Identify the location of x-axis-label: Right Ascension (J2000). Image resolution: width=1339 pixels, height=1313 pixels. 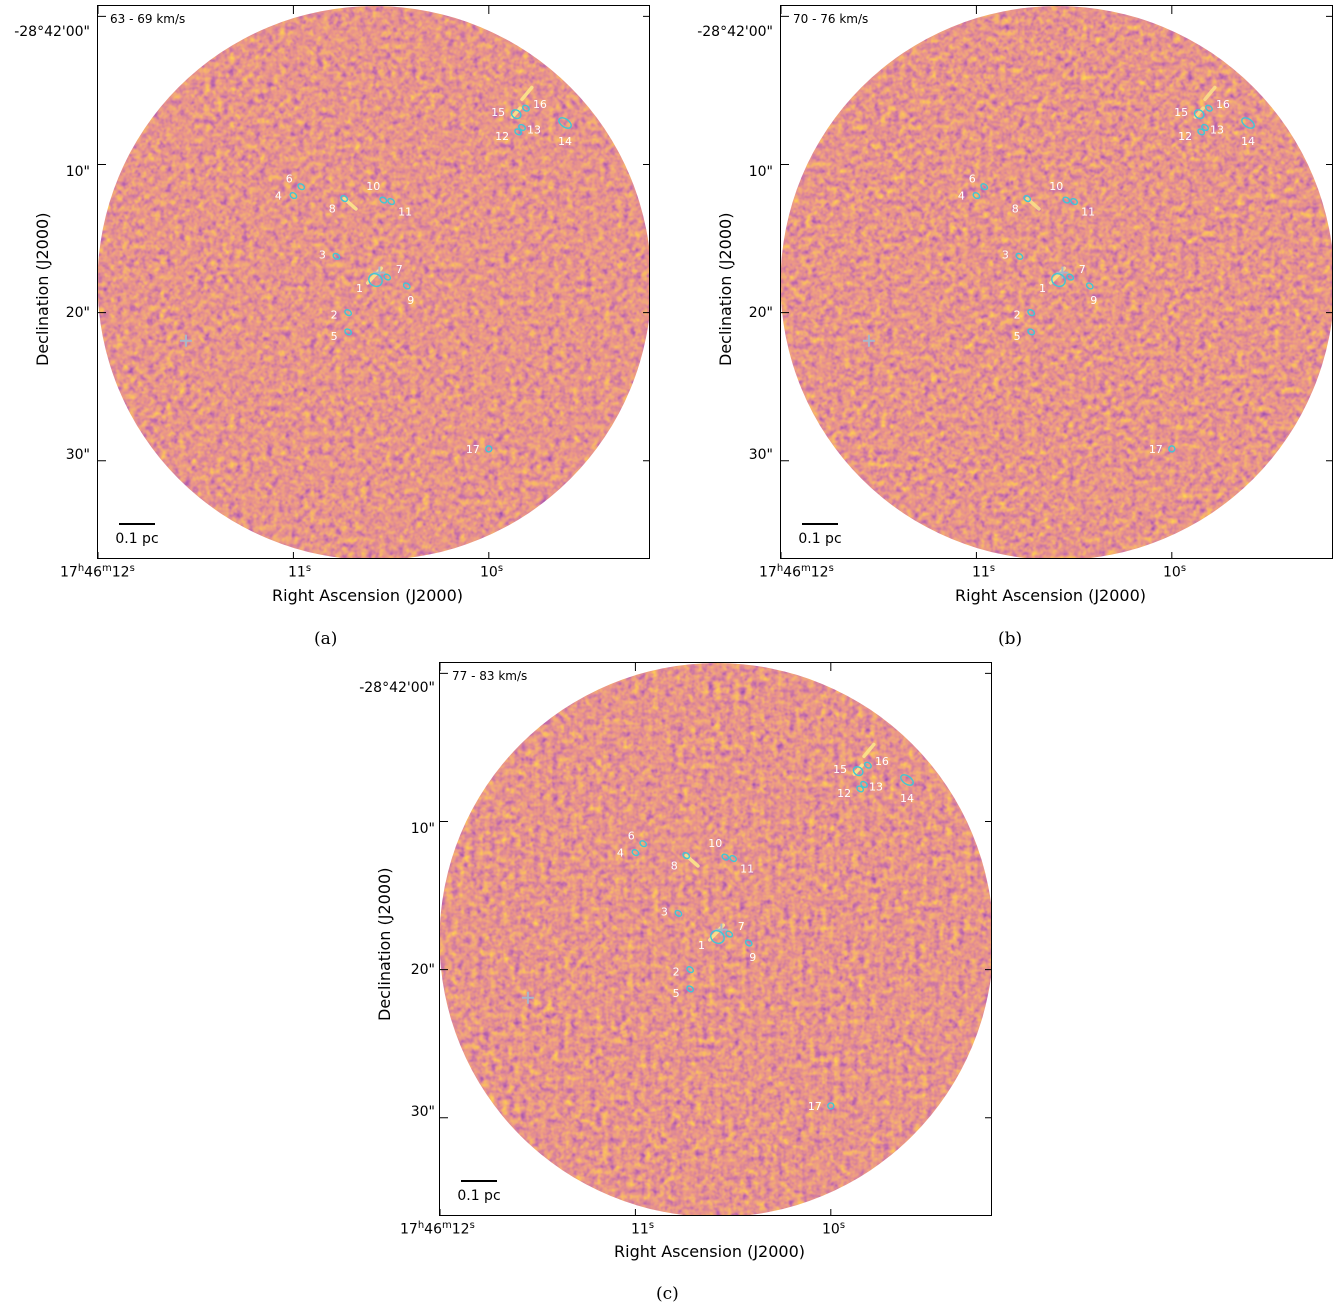
(1050, 595).